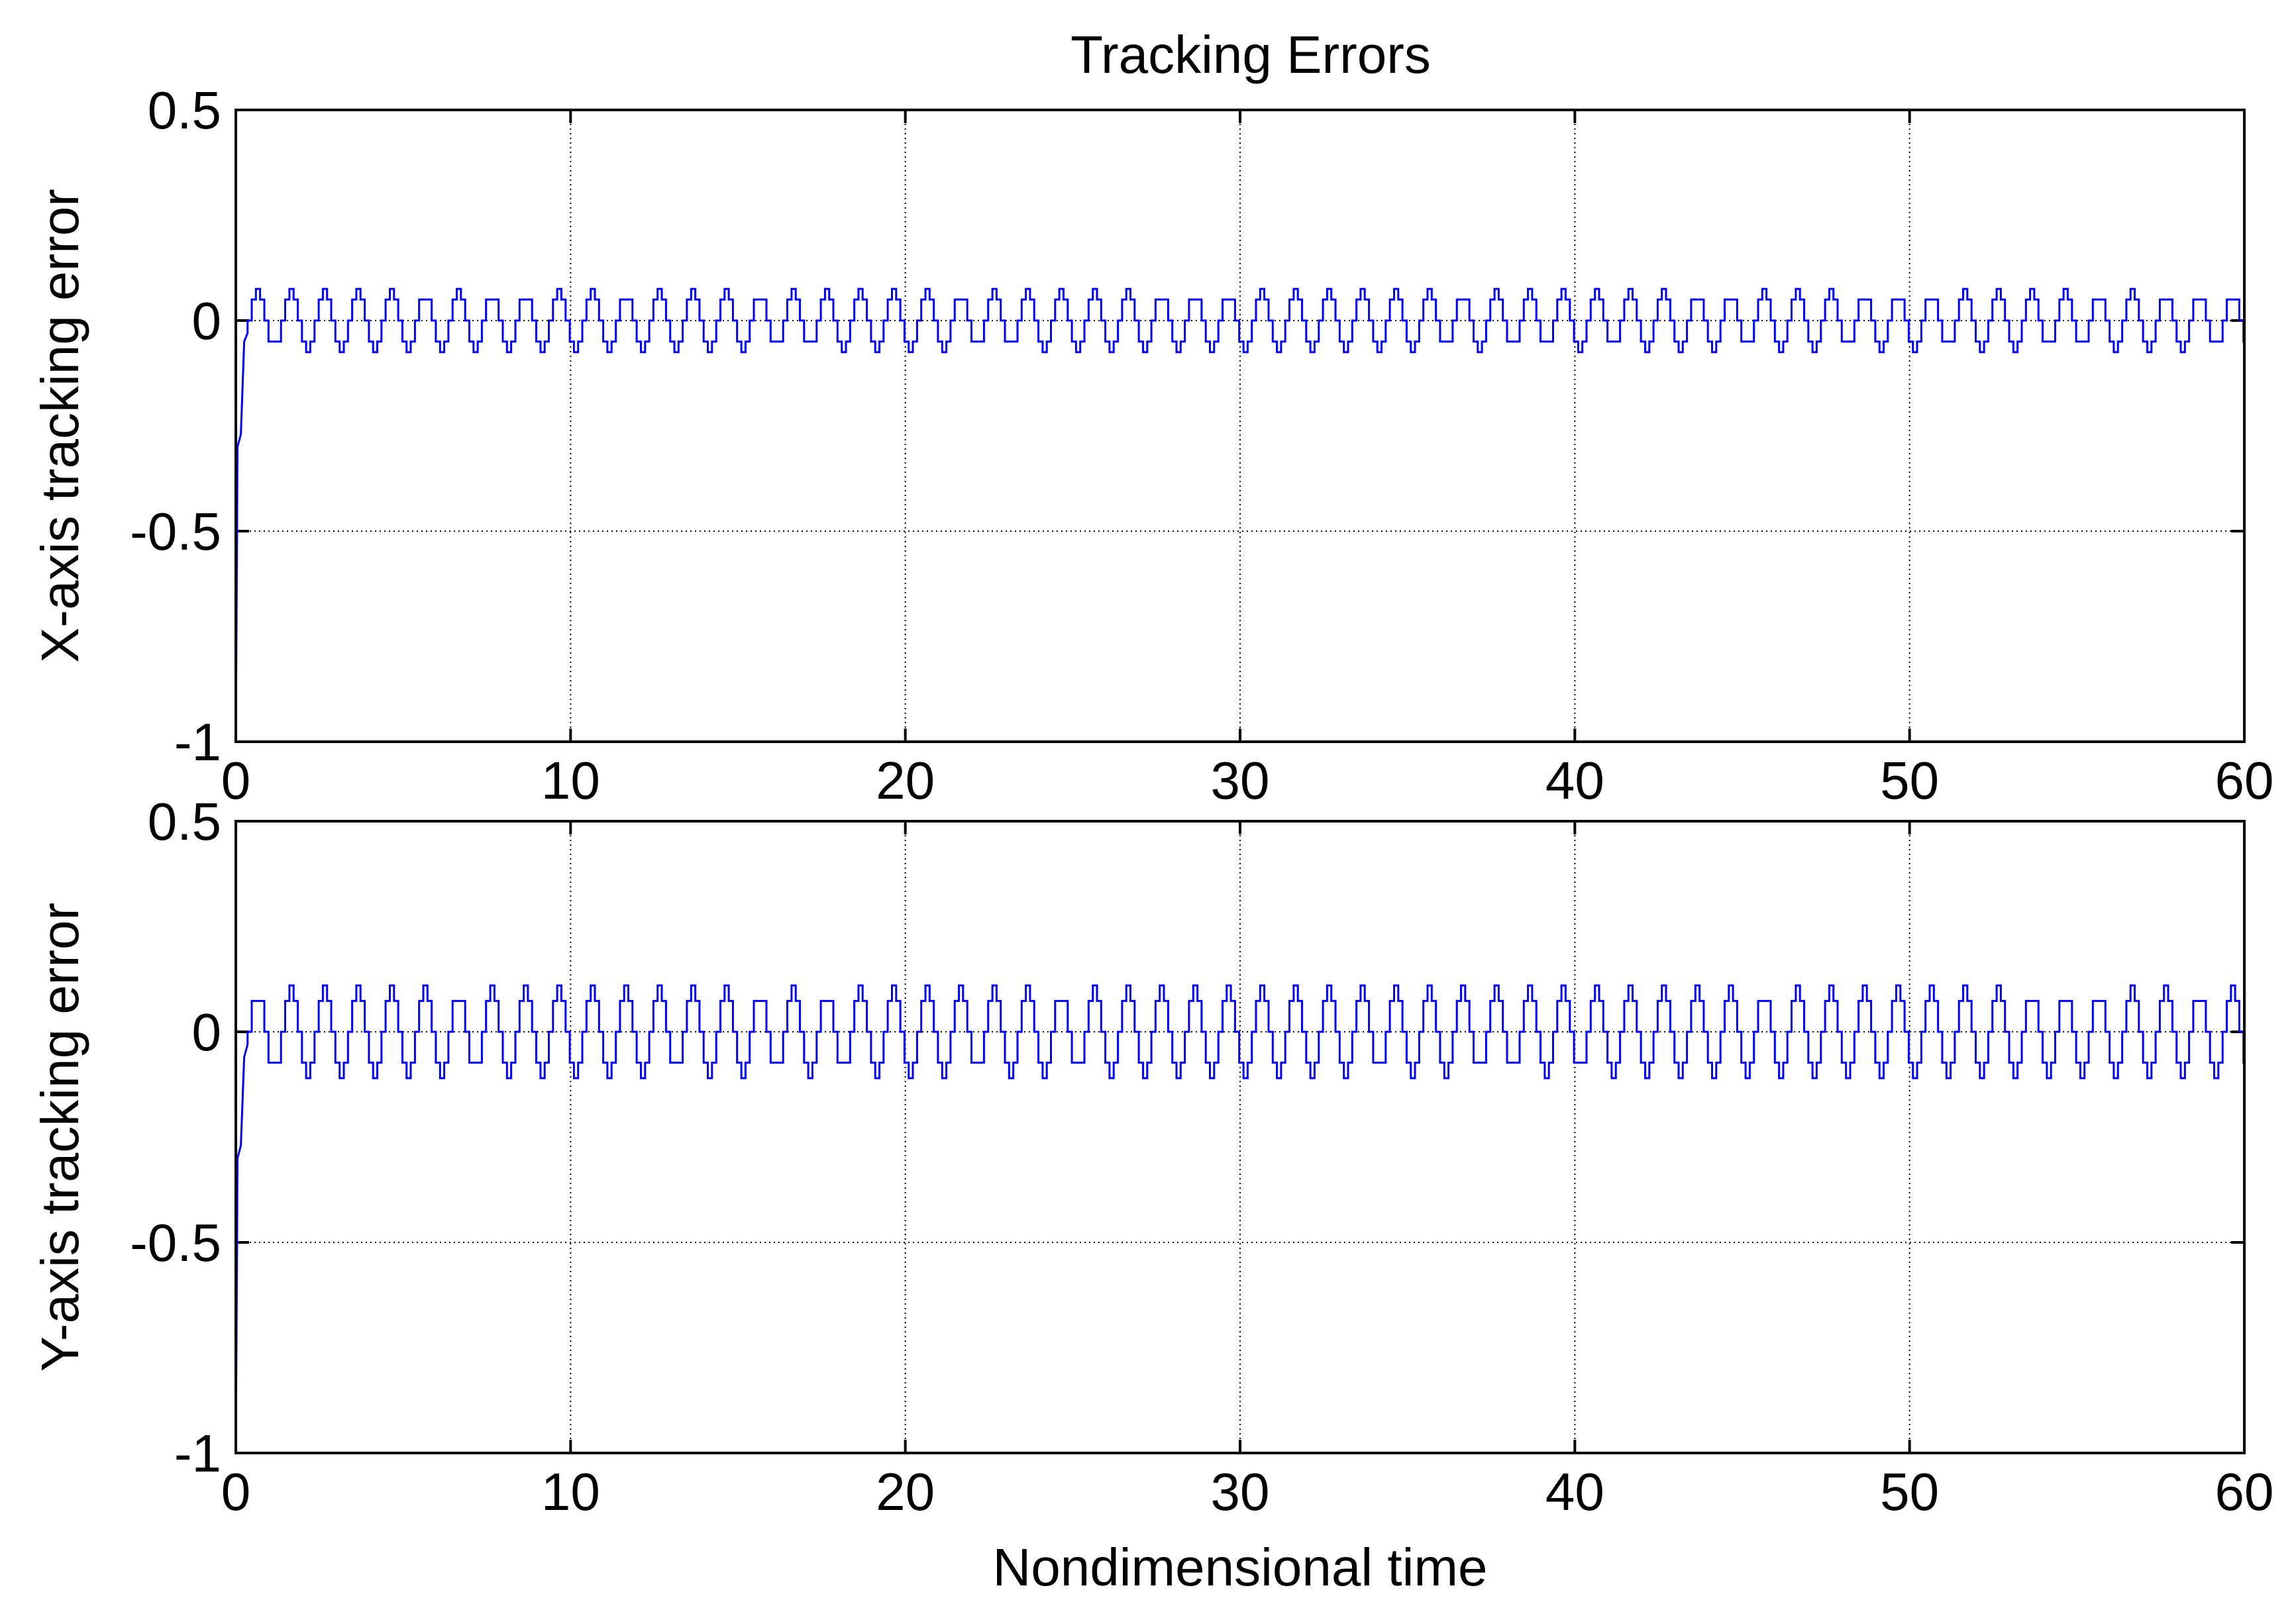 The height and width of the screenshot is (1604, 2296). What do you see at coordinates (59, 426) in the screenshot?
I see `y-axis-label: X-axis tracking error` at bounding box center [59, 426].